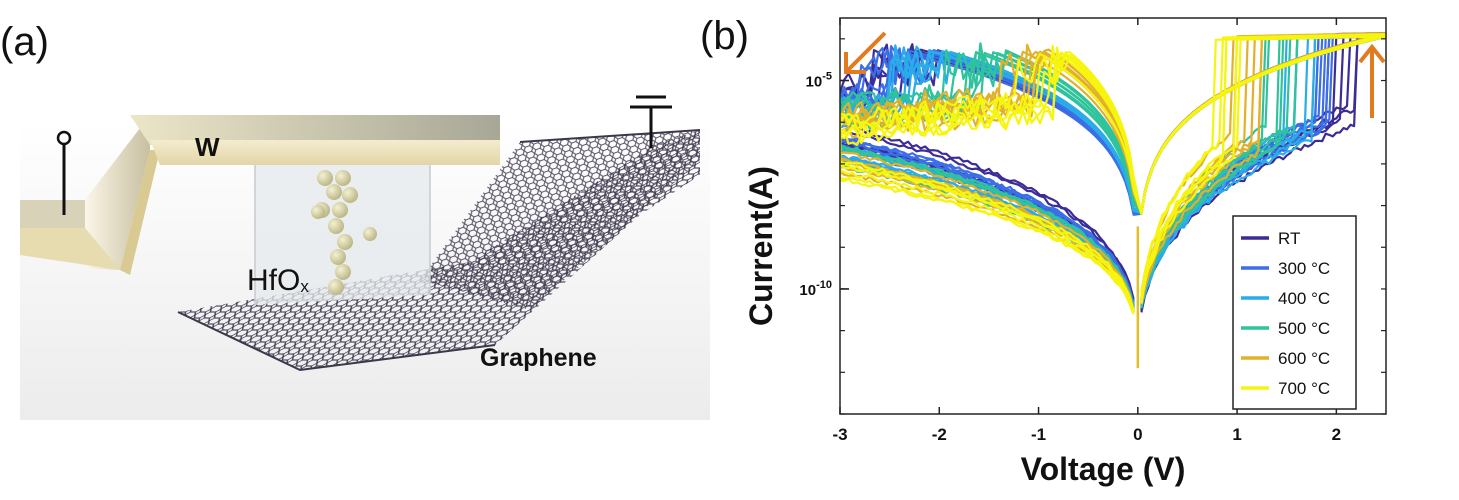  What do you see at coordinates (1336, 434) in the screenshot?
I see `x-tick-label: 2` at bounding box center [1336, 434].